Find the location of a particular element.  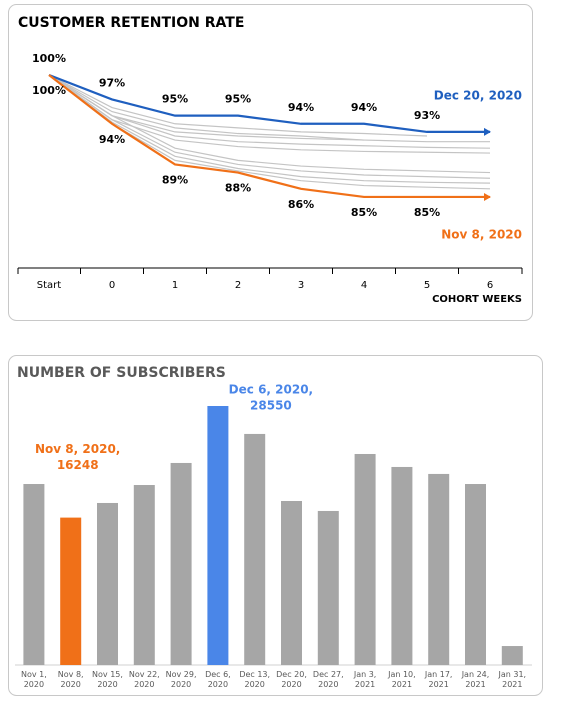

x-tick-label: Jan 31, 2021 is located at coordinates (512, 679).